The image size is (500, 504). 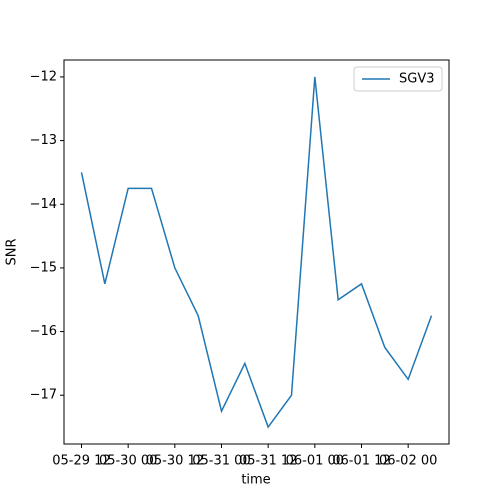 What do you see at coordinates (417, 79) in the screenshot?
I see `legend-label: SGV3` at bounding box center [417, 79].